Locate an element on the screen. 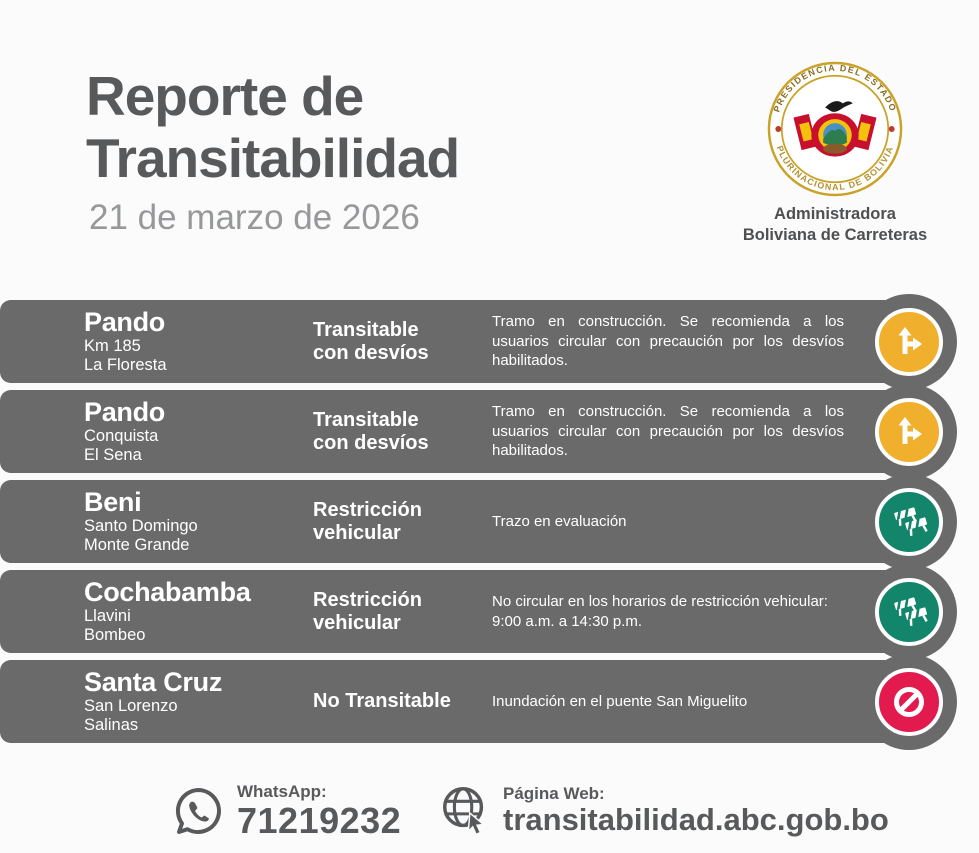 This screenshot has width=979, height=853. location-line: Llavini is located at coordinates (107, 615).